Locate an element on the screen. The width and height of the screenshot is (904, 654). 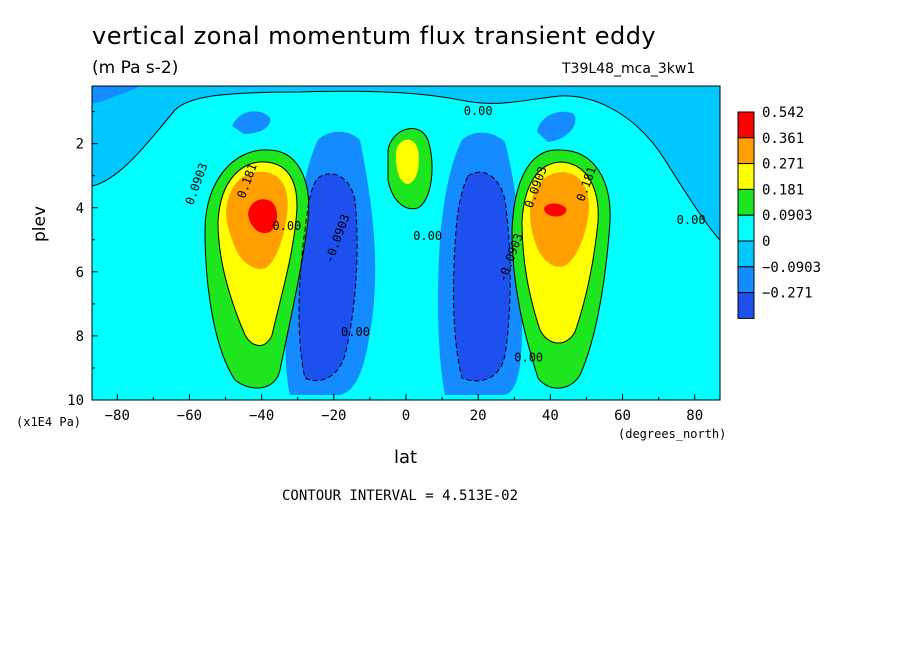
y-tick-label: 2 is located at coordinates (80, 145).